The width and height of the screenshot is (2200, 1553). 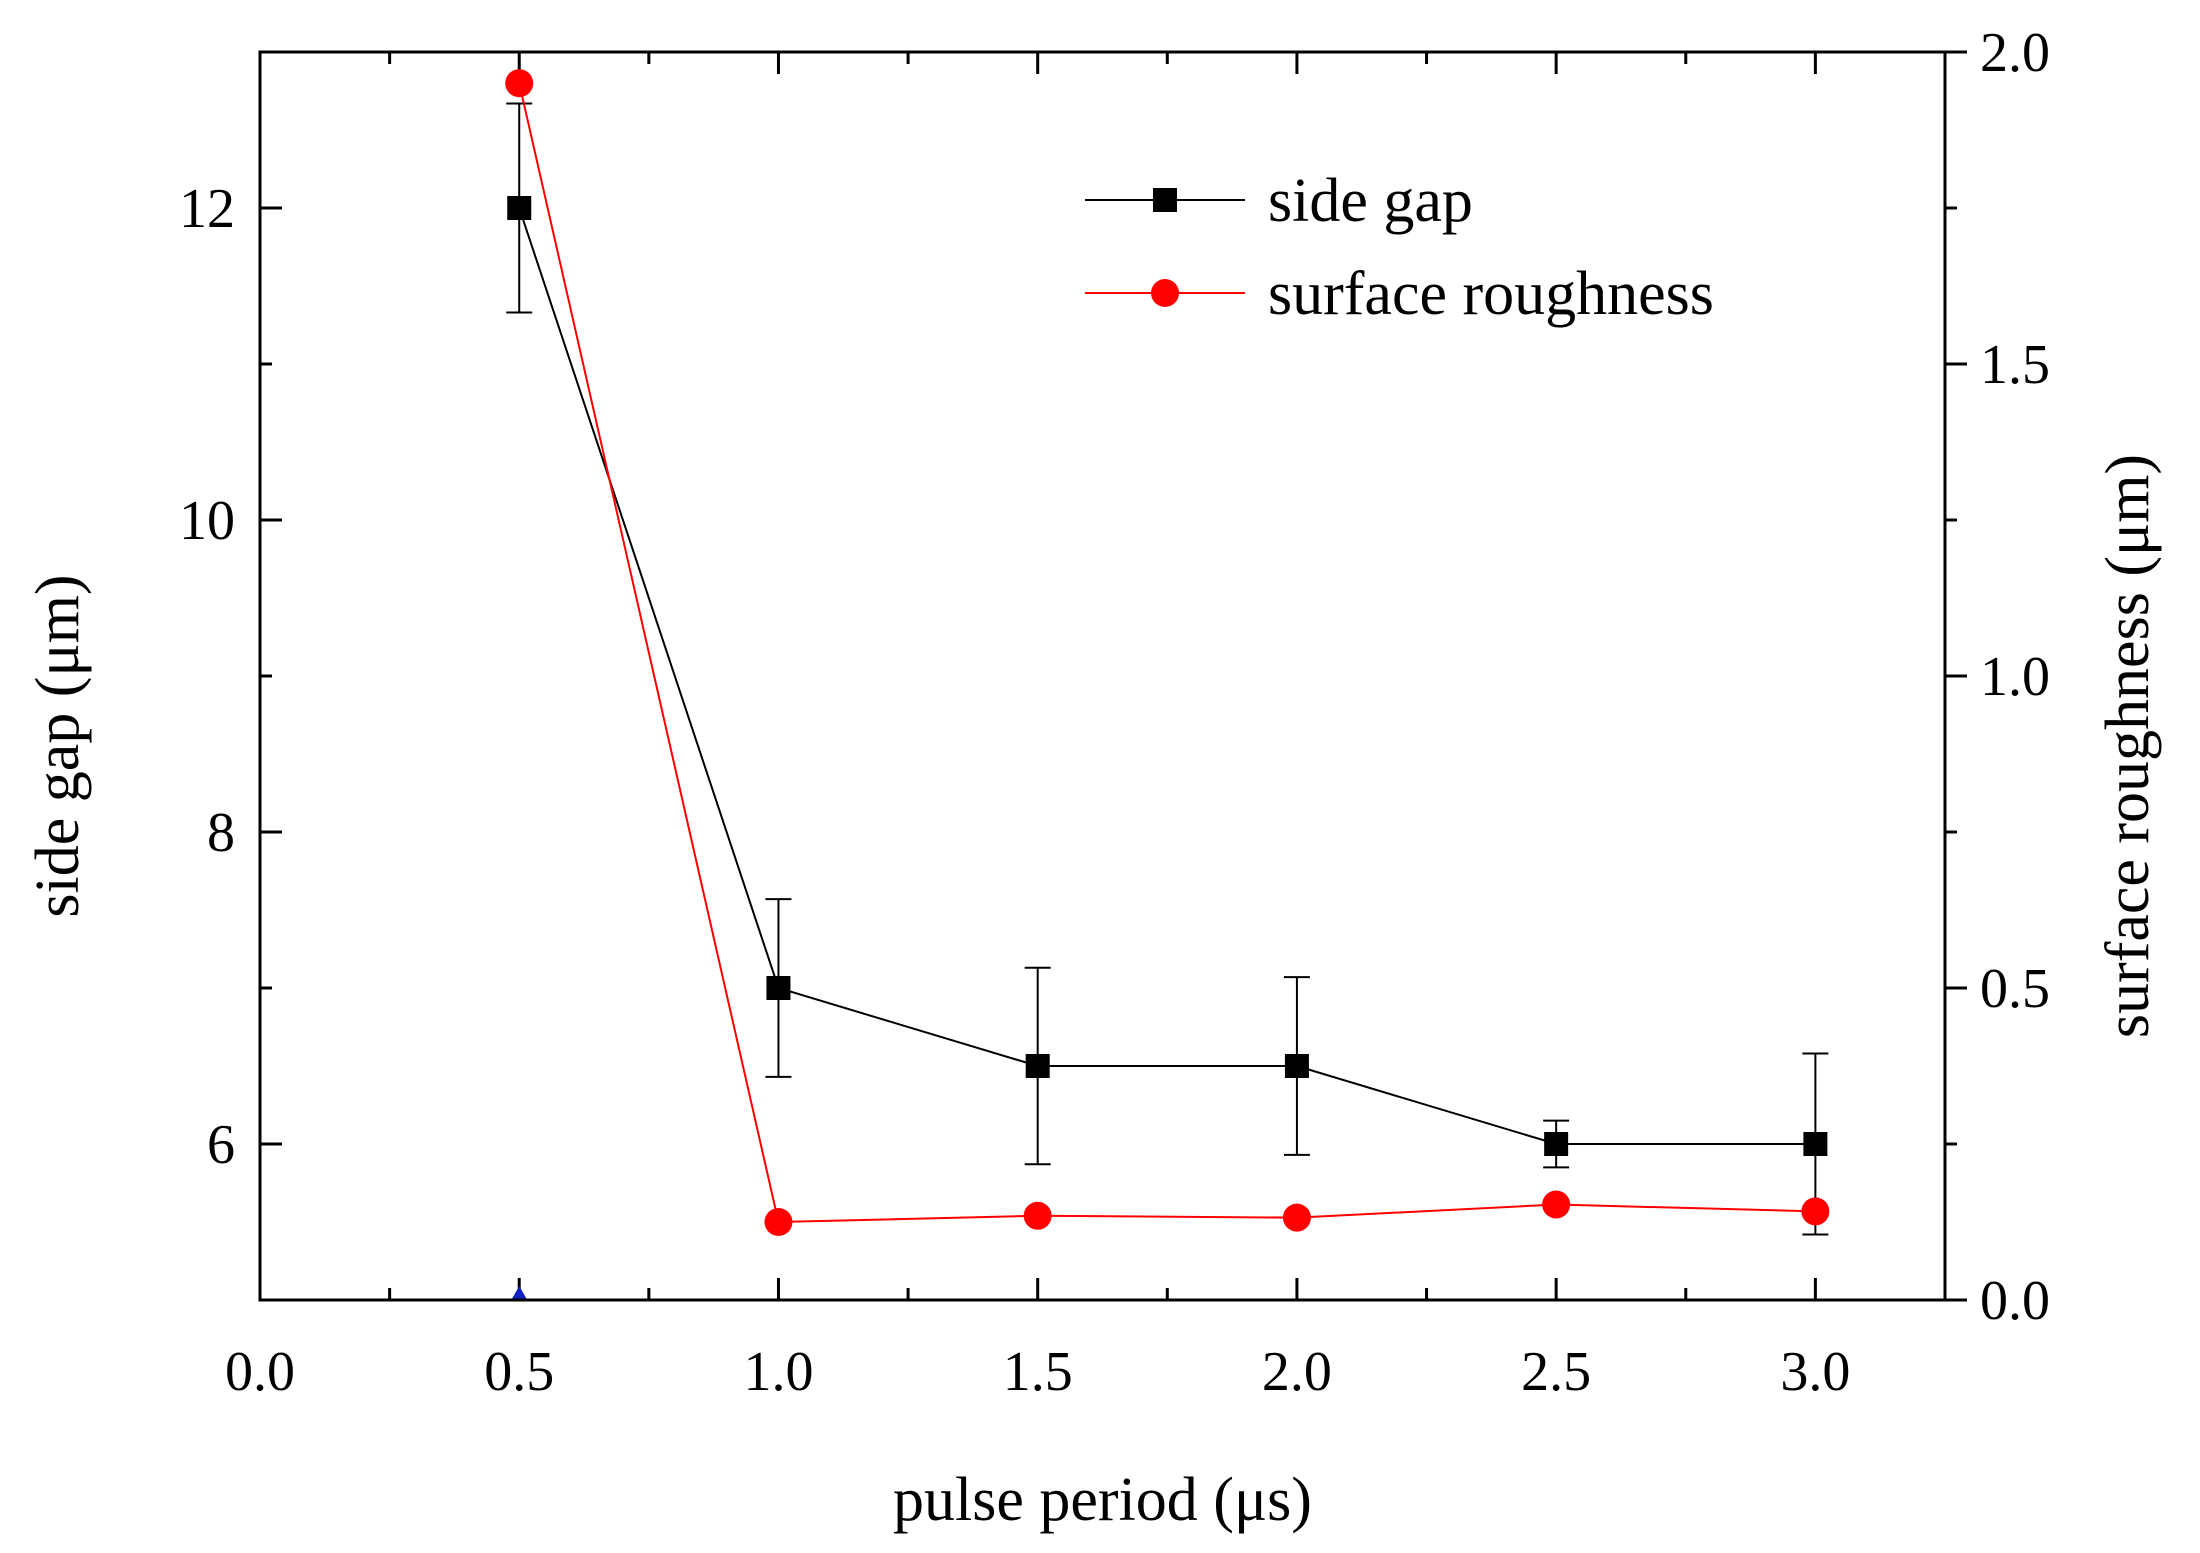 I want to click on x-tick-label: 2.0, so click(x=1297, y=1372).